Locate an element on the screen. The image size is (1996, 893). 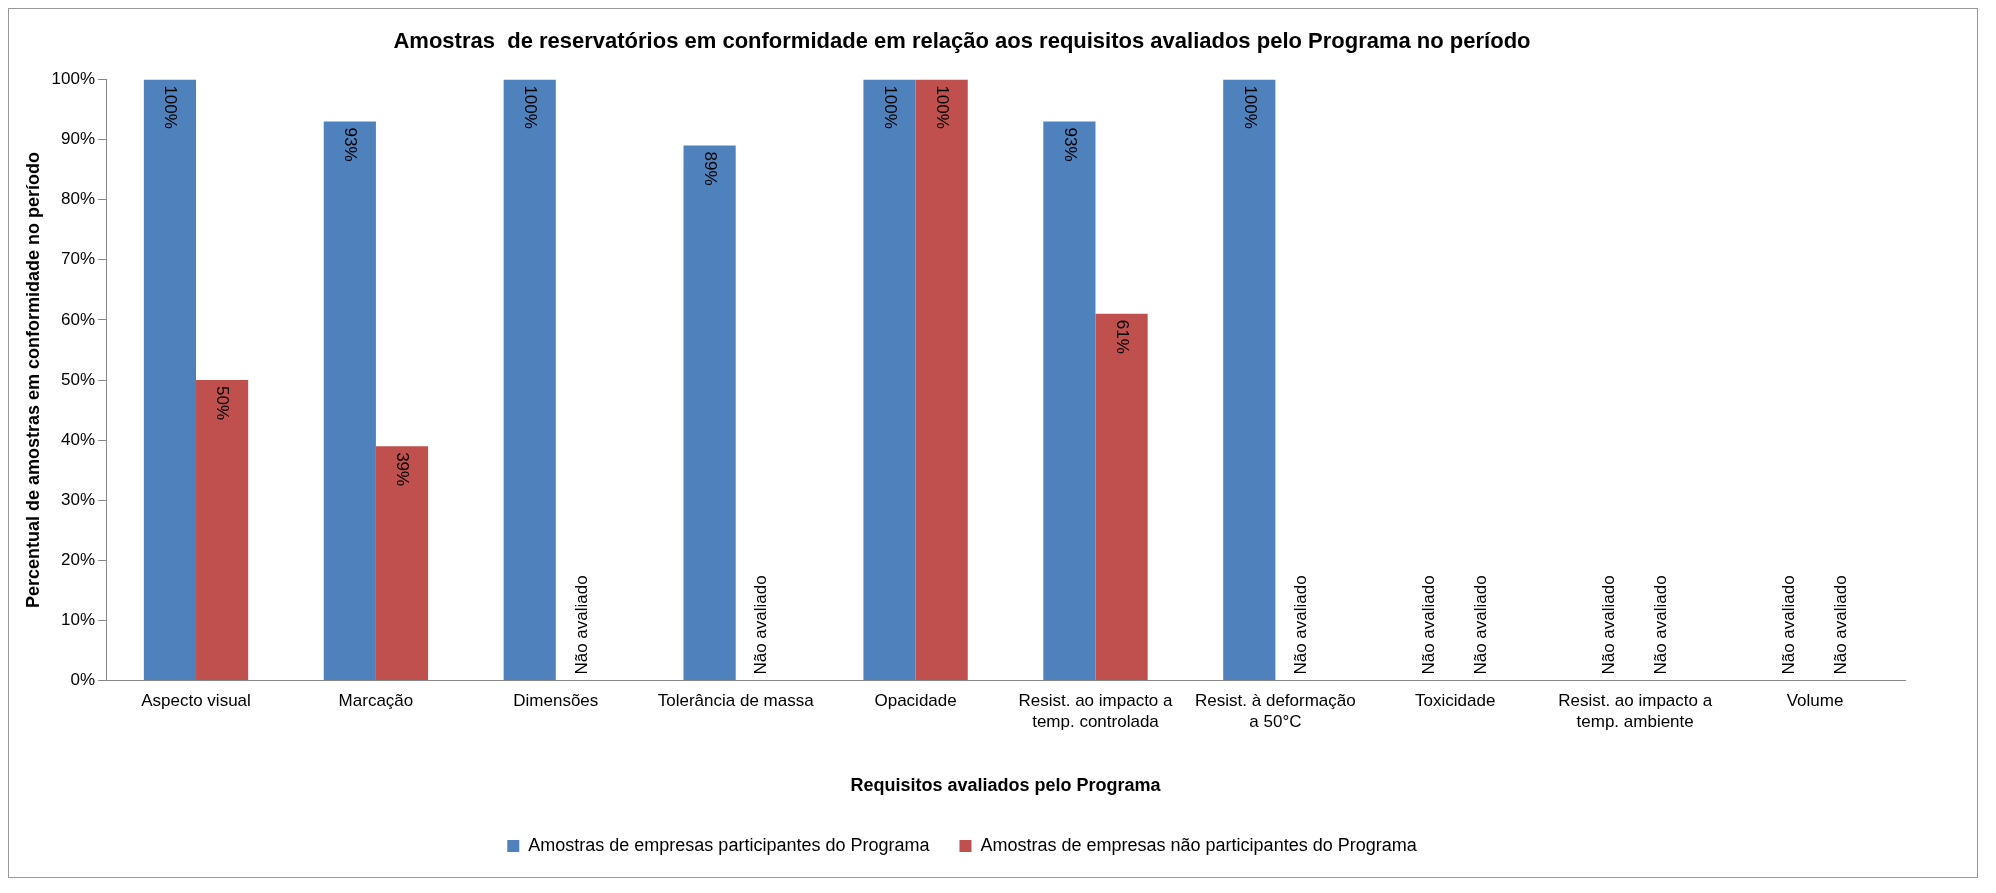
y-tick-label: 80% is located at coordinates (78, 199).